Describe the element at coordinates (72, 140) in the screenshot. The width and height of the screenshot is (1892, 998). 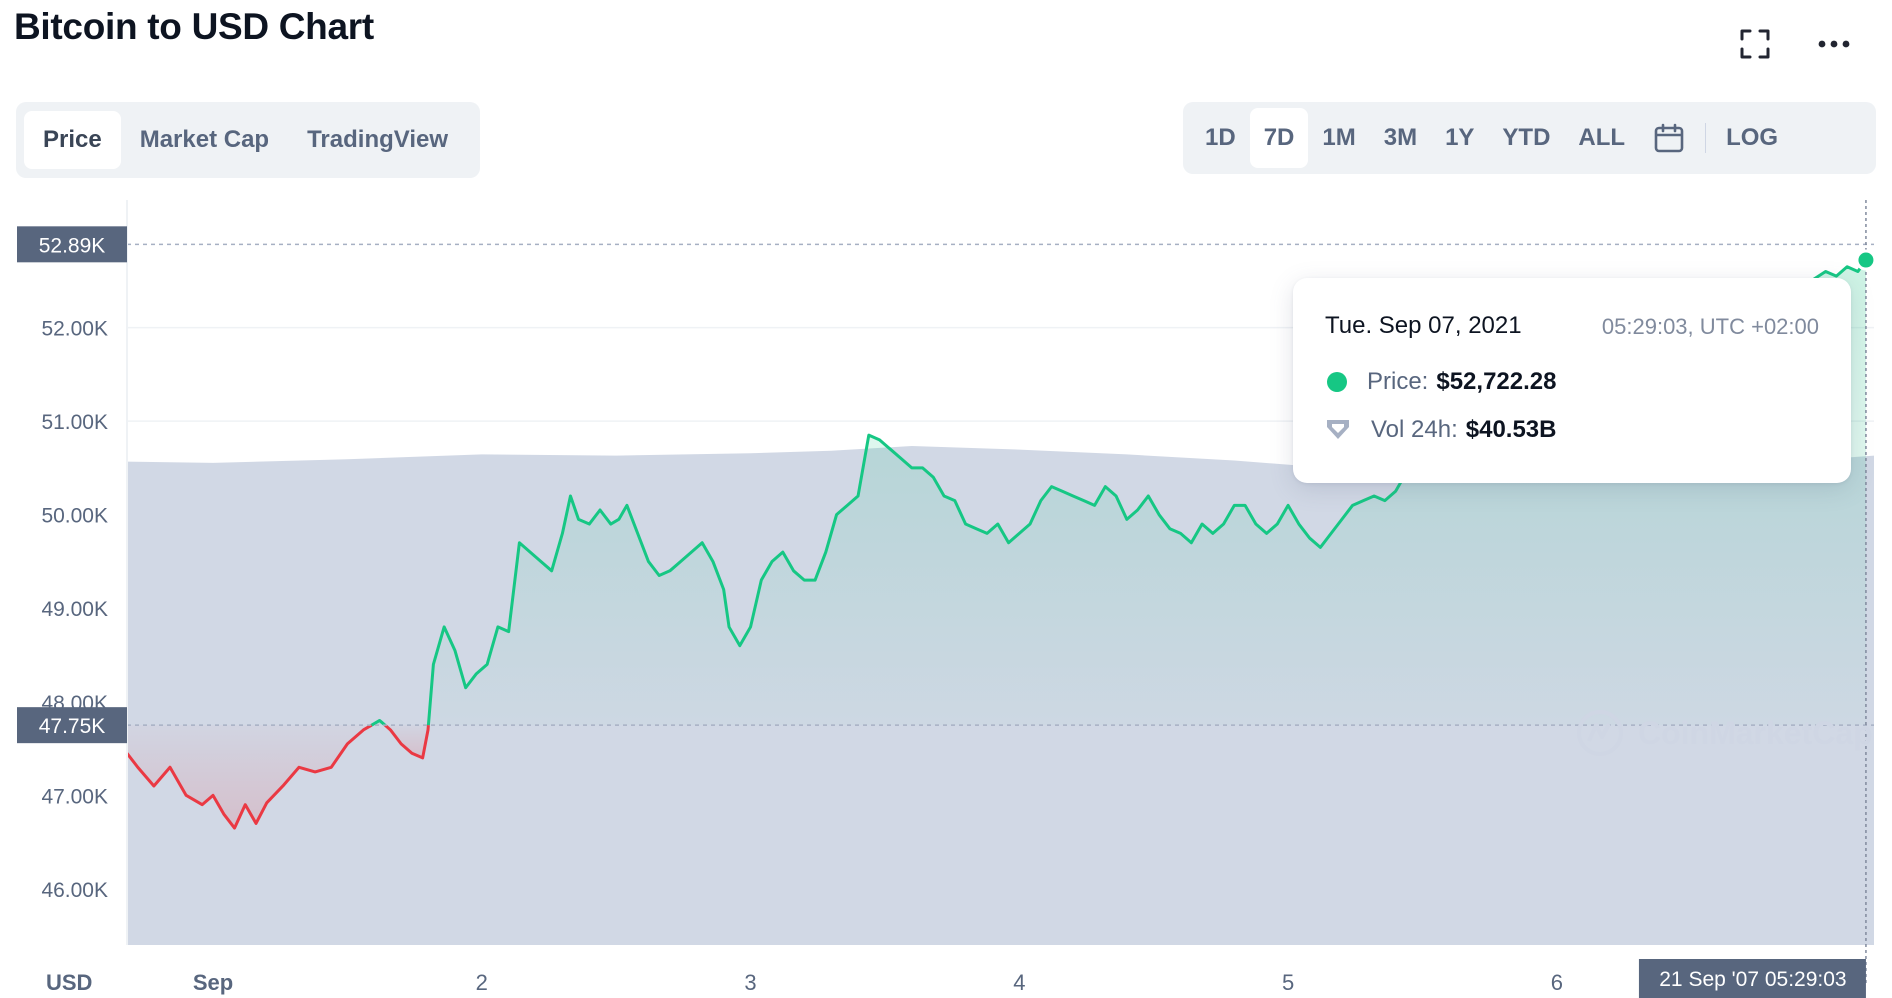
I see `tab-price: Price` at that location.